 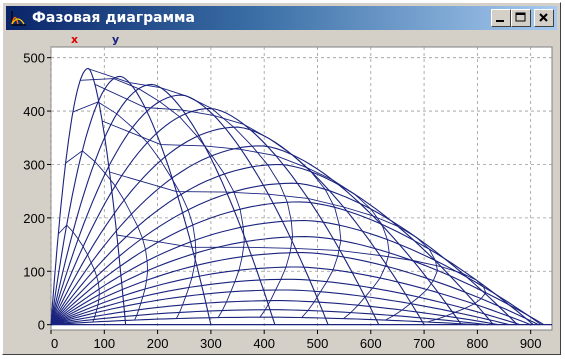 I want to click on maximize-icon, so click(x=520, y=17).